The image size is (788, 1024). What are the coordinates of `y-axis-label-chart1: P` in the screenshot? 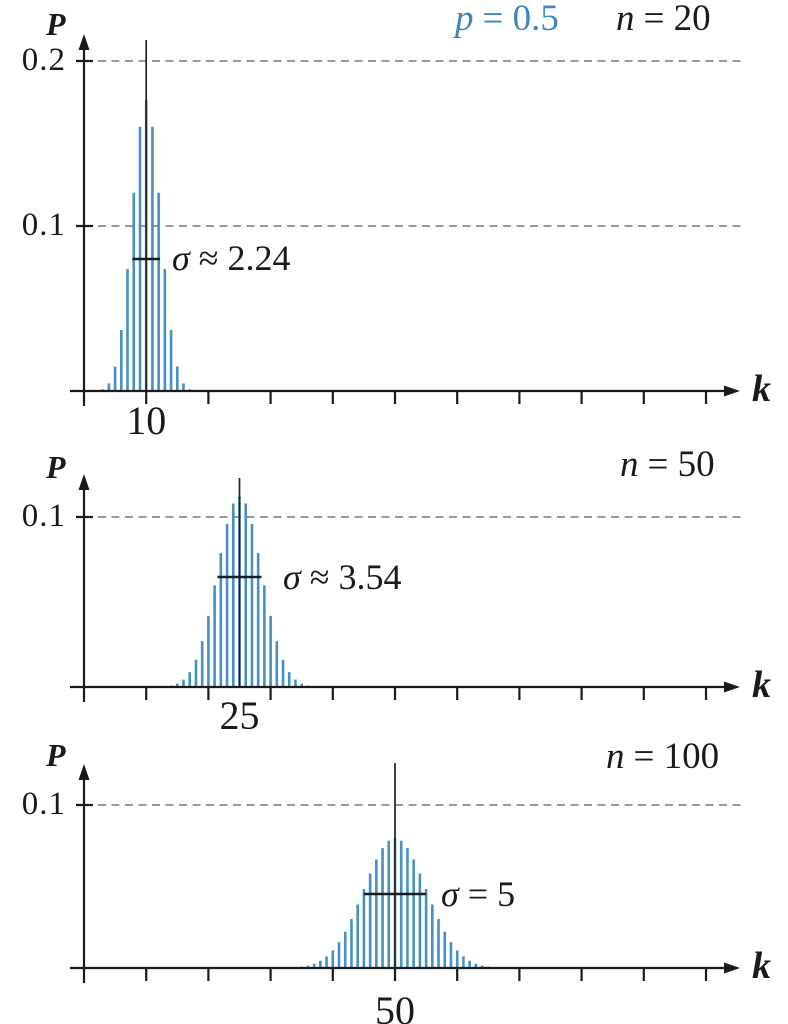 It's located at (56, 24).